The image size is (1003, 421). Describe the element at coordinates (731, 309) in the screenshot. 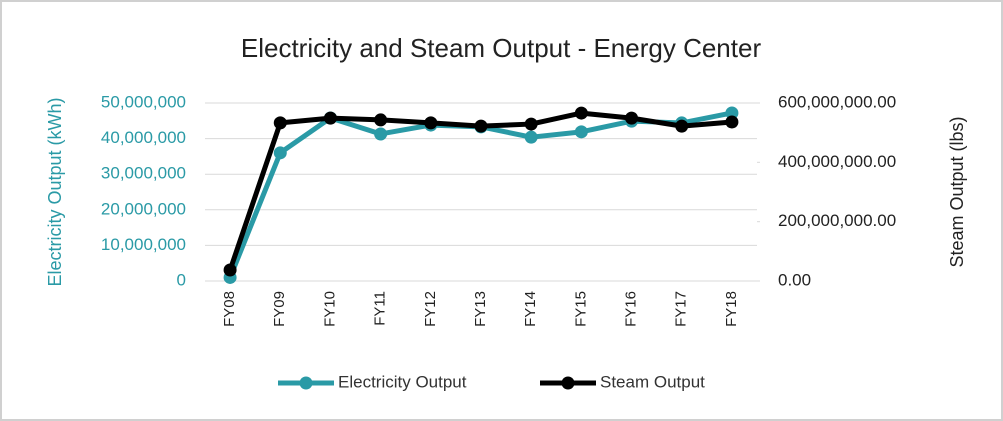

I see `x-tick-label: FY18` at that location.